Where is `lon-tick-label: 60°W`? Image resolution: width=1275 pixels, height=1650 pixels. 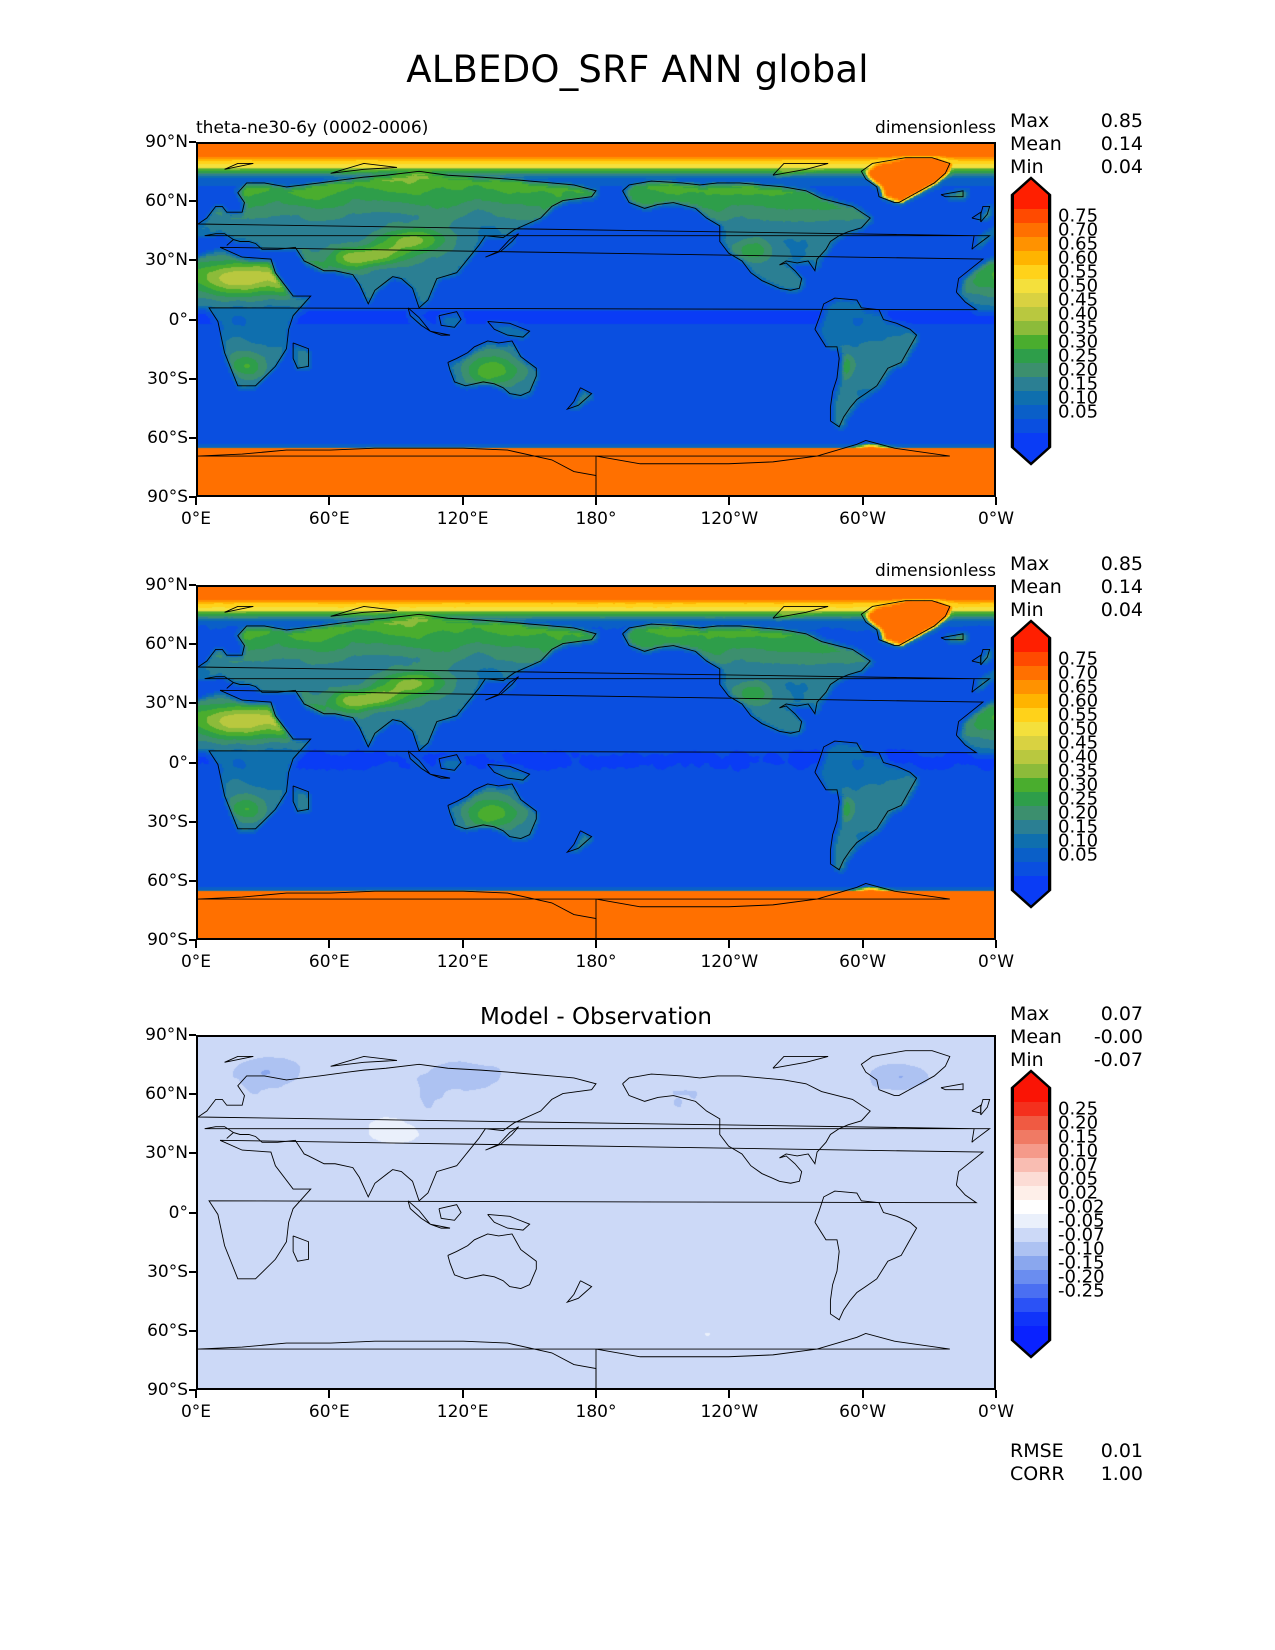 lon-tick-label: 60°W is located at coordinates (863, 1412).